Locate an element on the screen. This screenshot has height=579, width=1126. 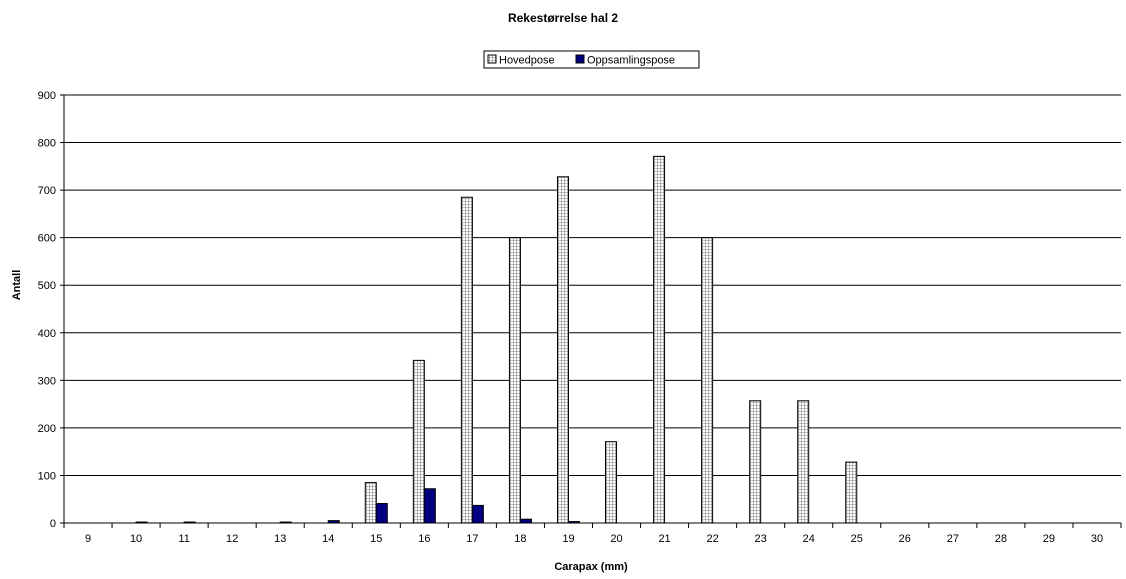
y-tick-label: 800 is located at coordinates (47, 144).